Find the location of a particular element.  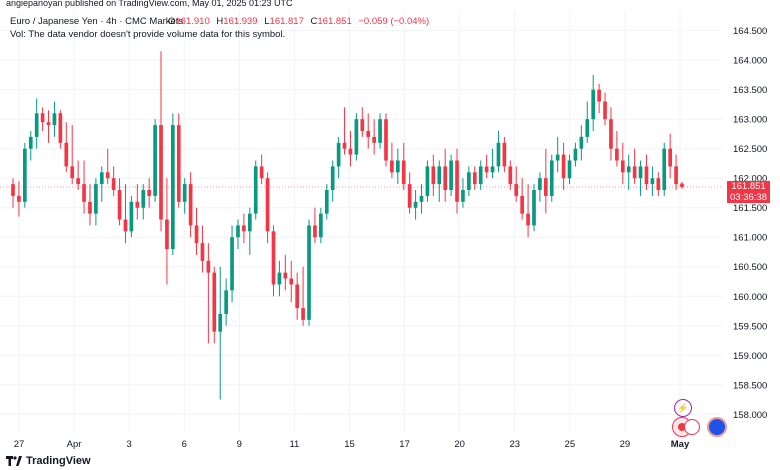

last-price-tag: 161.851 03:36:38 is located at coordinates (748, 192).